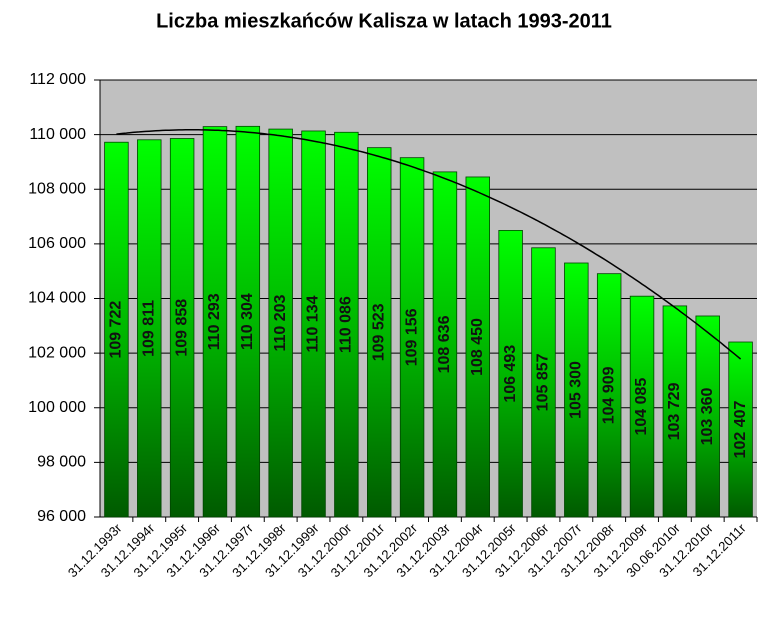 This screenshot has width=768, height=628. I want to click on value-label: 110 293, so click(214, 321).